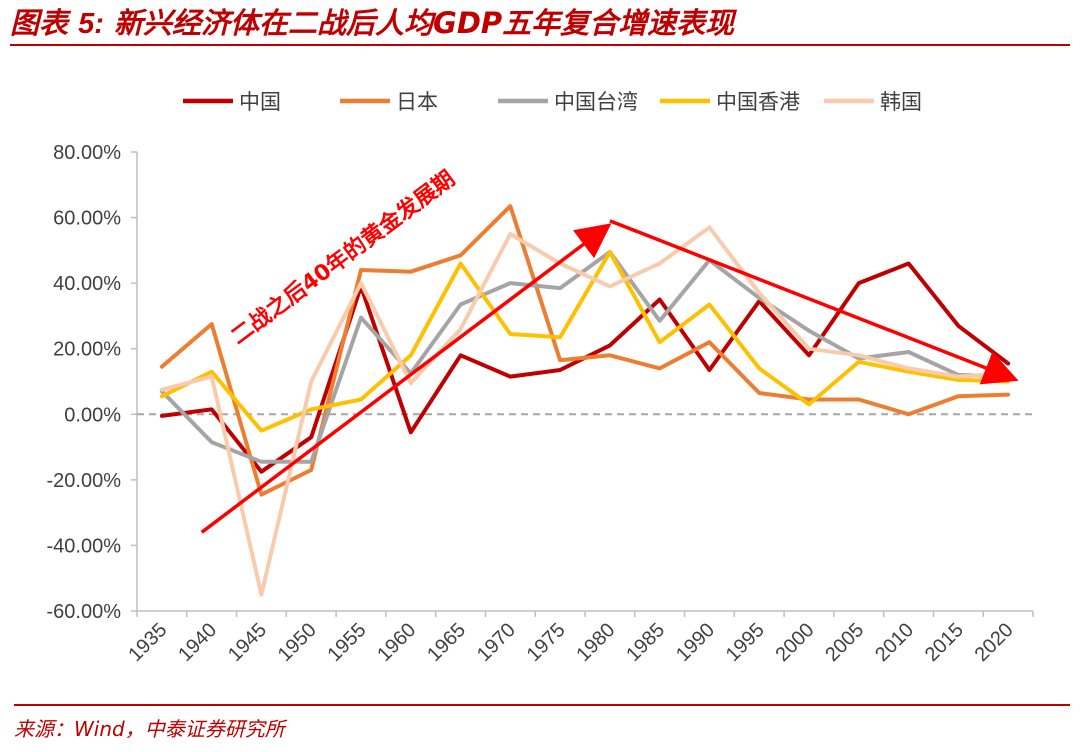 The width and height of the screenshot is (1080, 752). What do you see at coordinates (197, 642) in the screenshot?
I see `x-tick-label: 1940` at bounding box center [197, 642].